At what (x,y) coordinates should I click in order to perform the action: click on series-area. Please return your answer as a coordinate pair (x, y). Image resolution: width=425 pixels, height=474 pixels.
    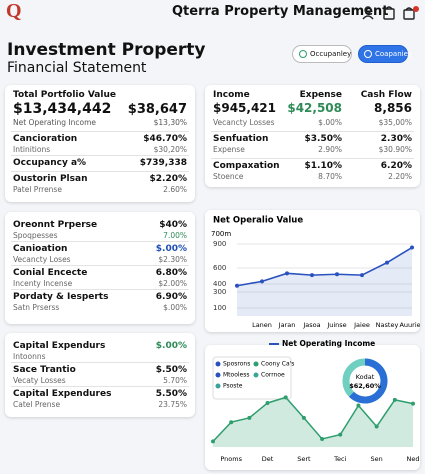
    Looking at the image, I should click on (313, 422).